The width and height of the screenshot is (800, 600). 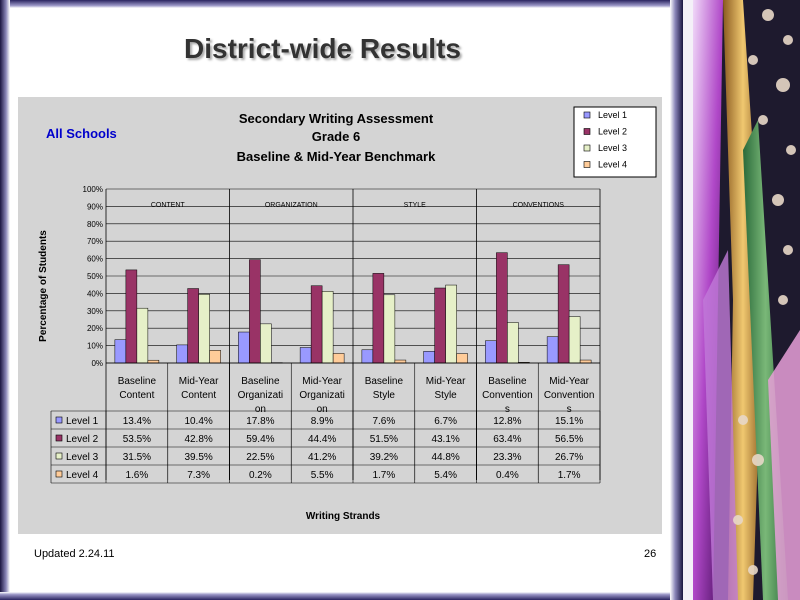 What do you see at coordinates (95, 346) in the screenshot?
I see `y-tick-label: 10%` at bounding box center [95, 346].